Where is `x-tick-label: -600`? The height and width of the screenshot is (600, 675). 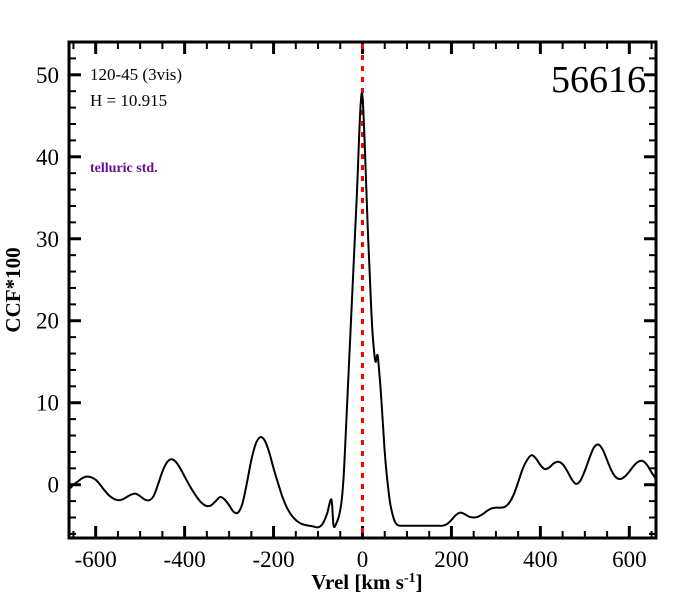
x-tick-label: -600 is located at coordinates (96, 559).